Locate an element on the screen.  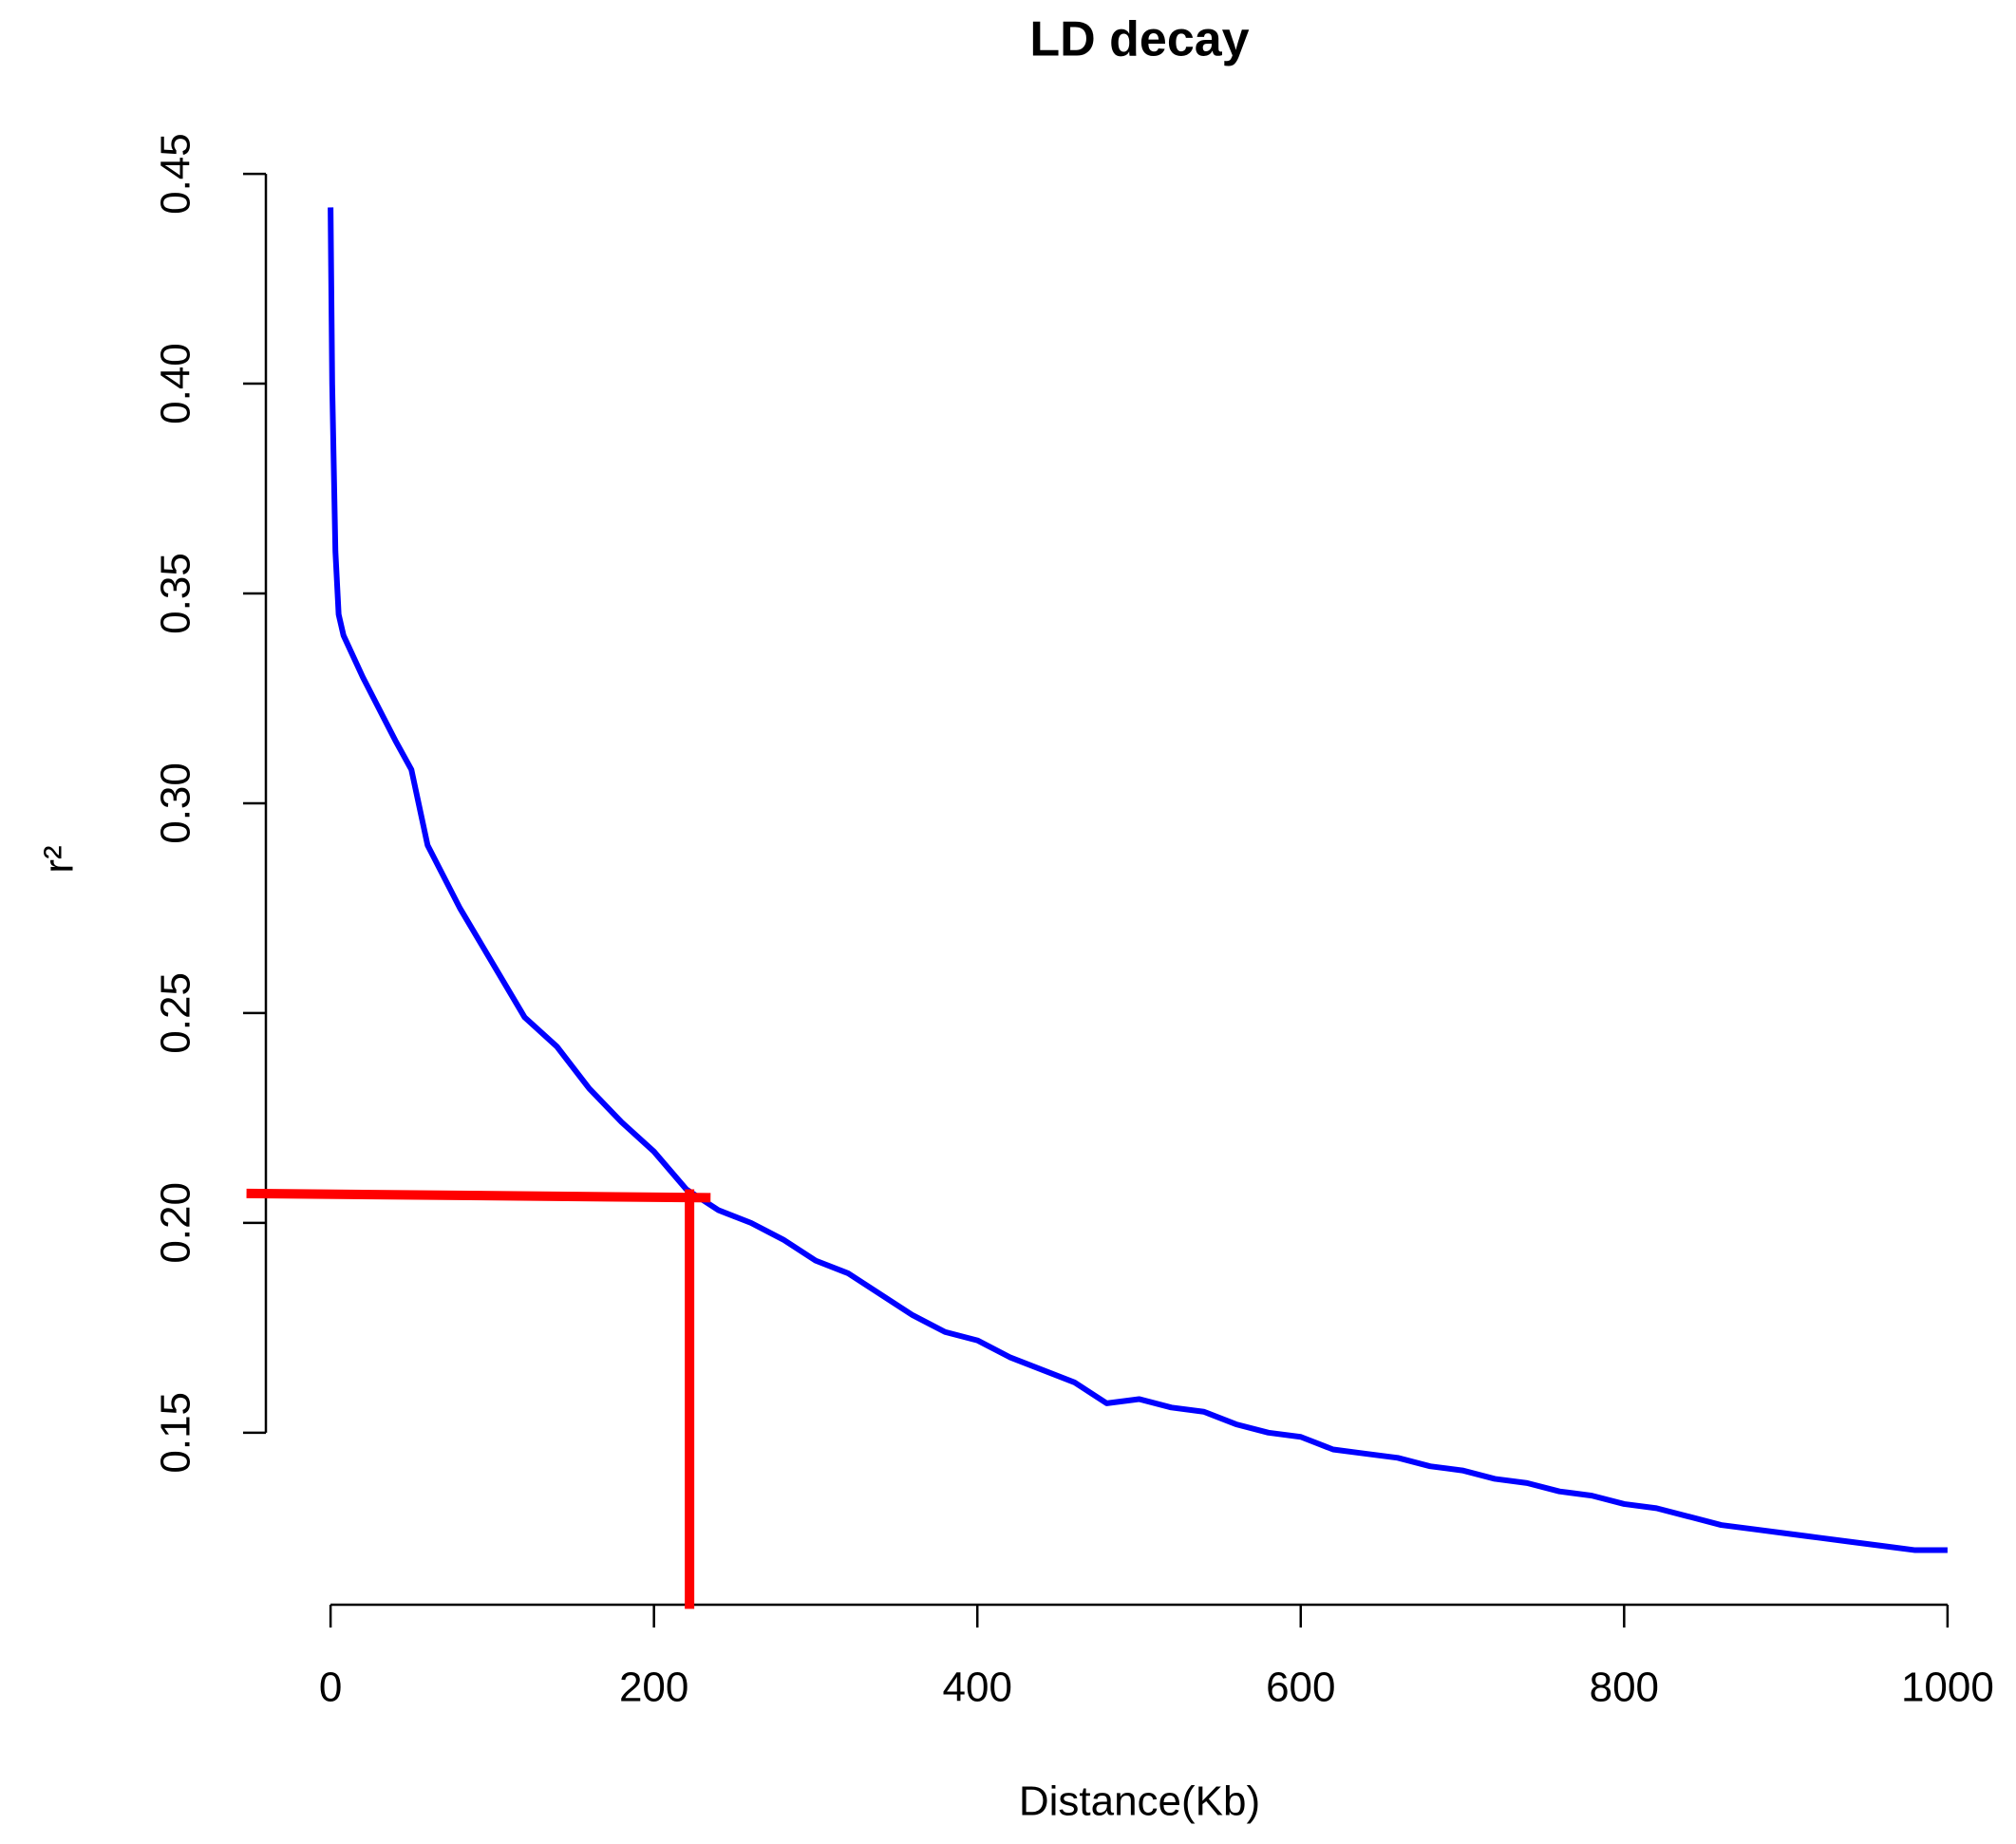
y-tick-label: 0.30 is located at coordinates (176, 803).